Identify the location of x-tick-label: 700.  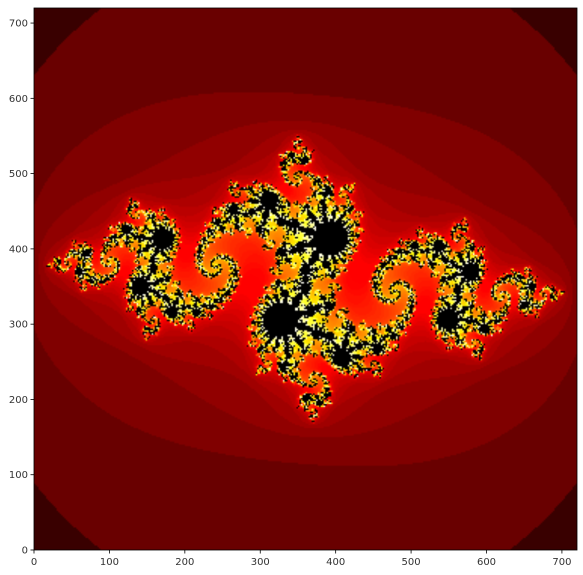
(561, 562).